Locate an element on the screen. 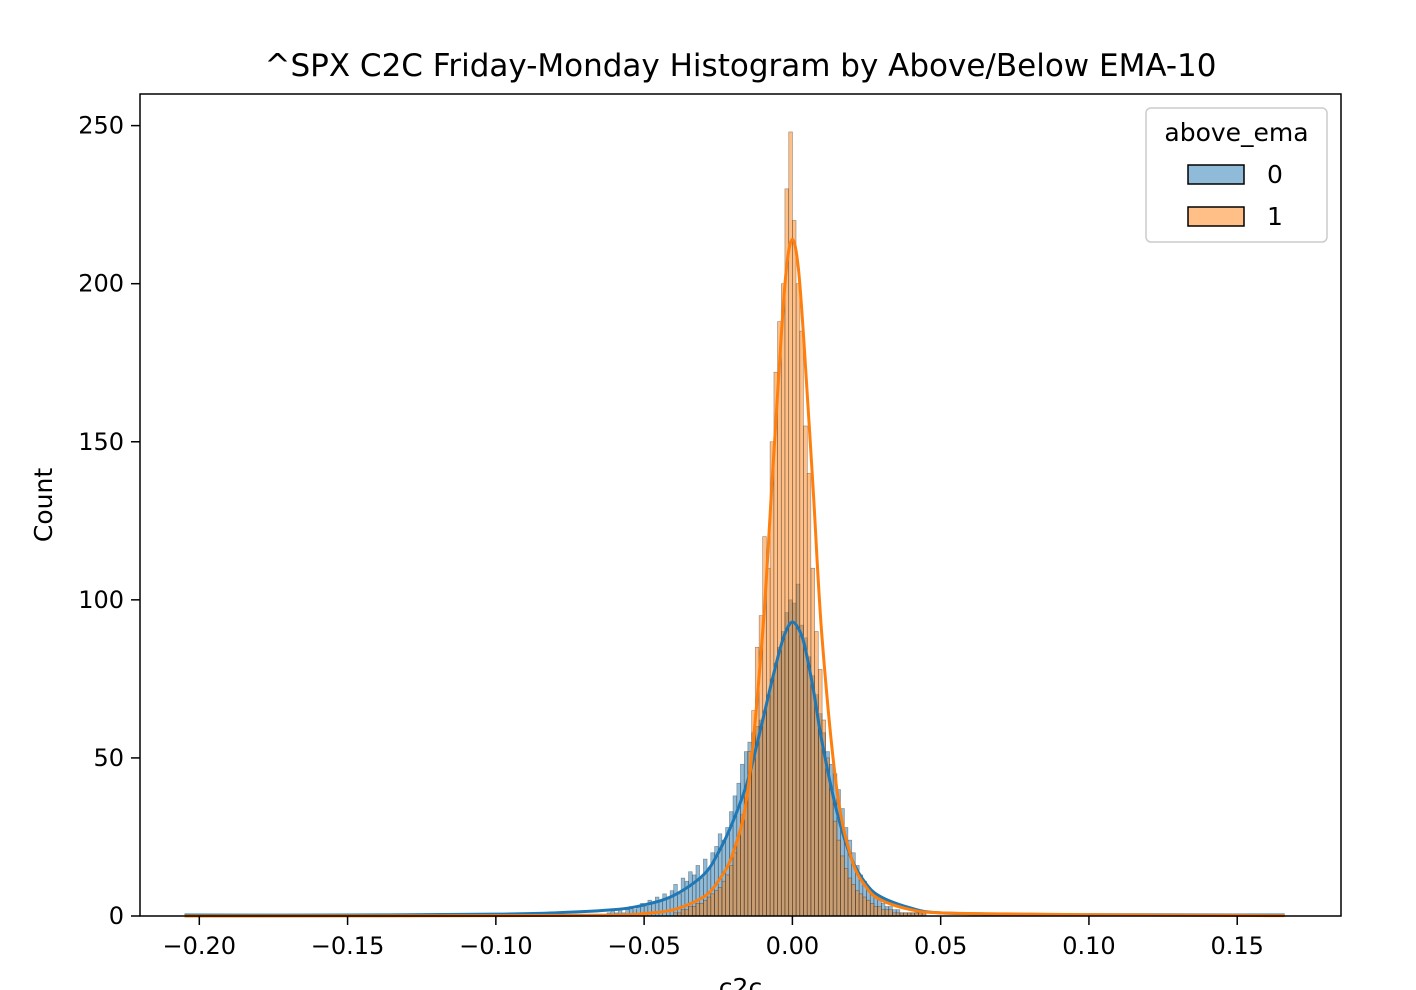 The width and height of the screenshot is (1416, 990). x-tick-label: 0.00 is located at coordinates (792, 946).